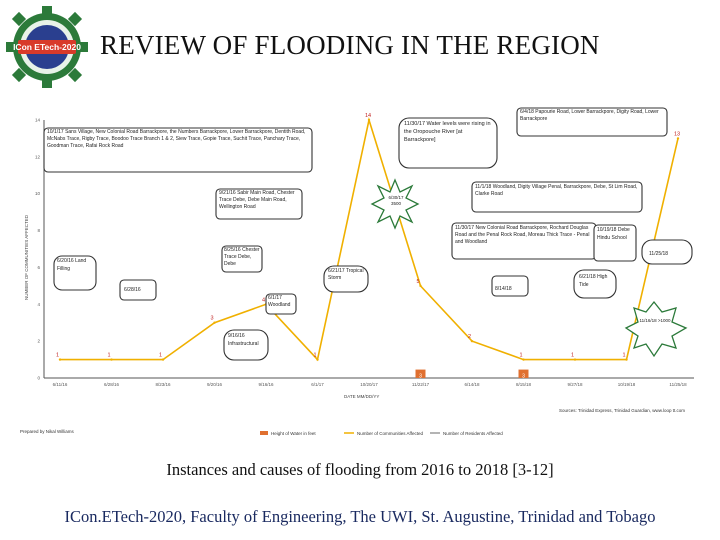 The width and height of the screenshot is (720, 540). What do you see at coordinates (627, 384) in the screenshot?
I see `x-tick-label: 10/19/18` at bounding box center [627, 384].